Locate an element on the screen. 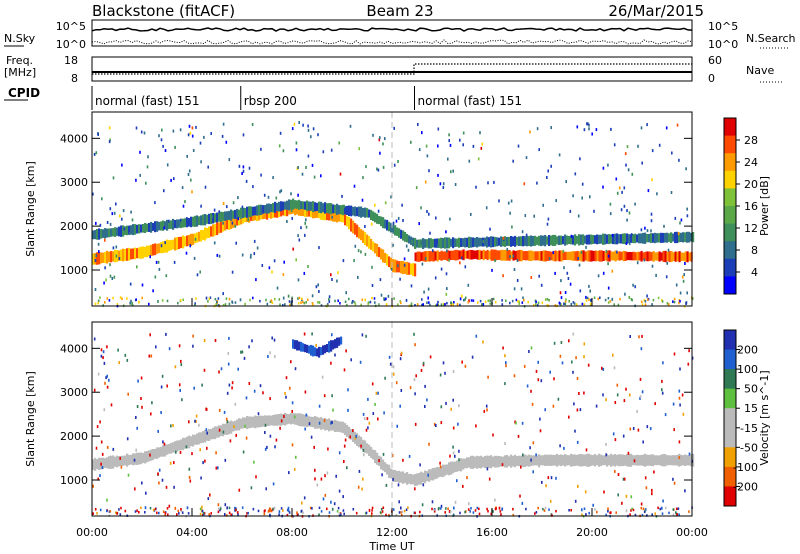 The width and height of the screenshot is (800, 554). noise-right-tick-top: 10^5 is located at coordinates (723, 26).